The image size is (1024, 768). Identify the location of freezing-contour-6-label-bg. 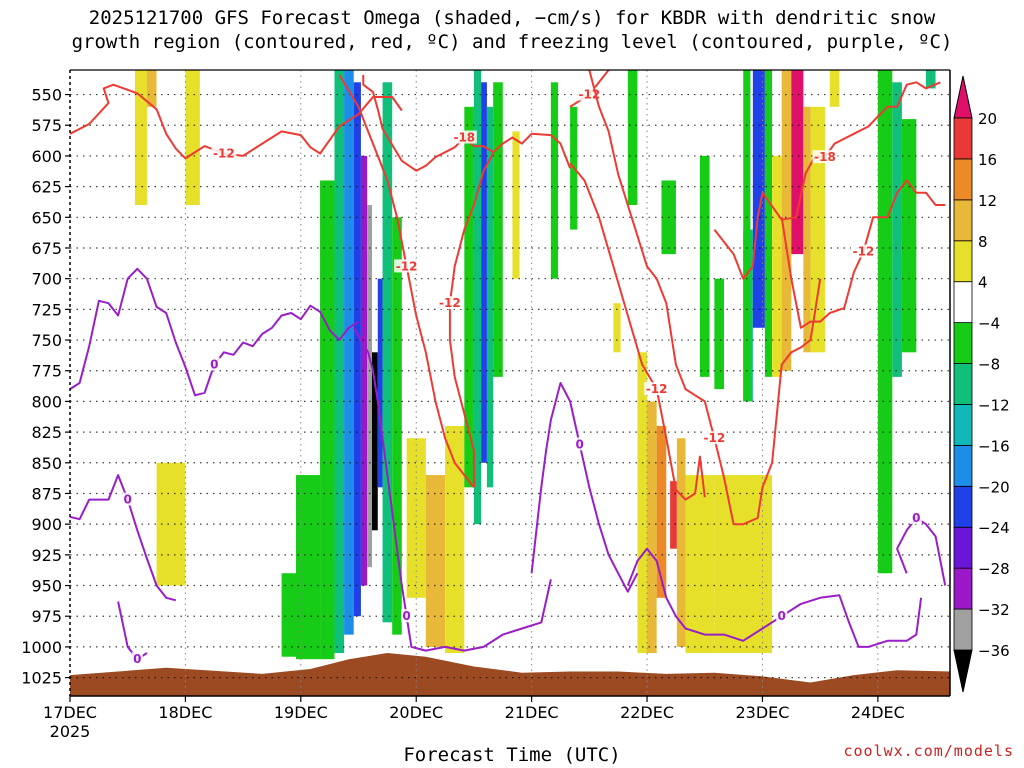
(916, 518).